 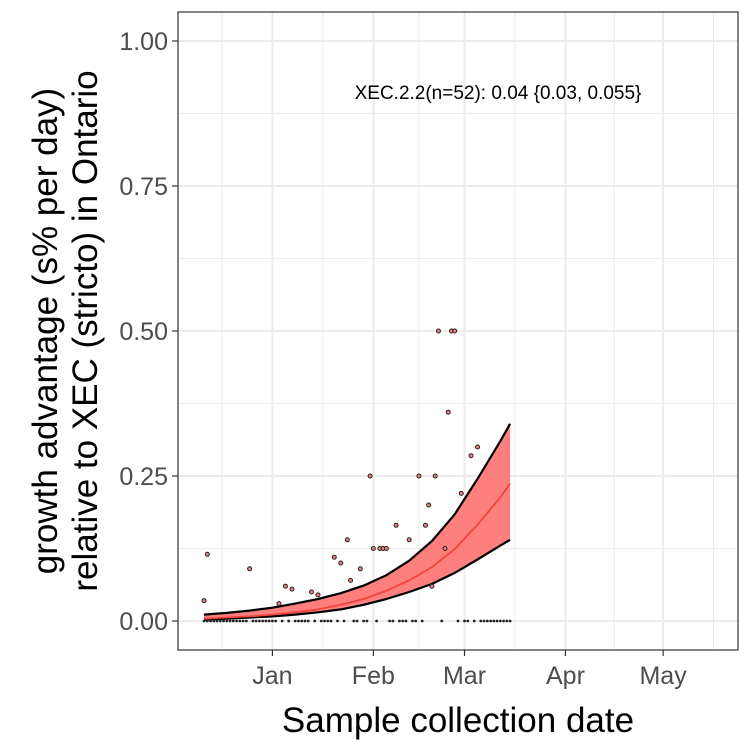 I want to click on x-tick-label: Feb, so click(x=373, y=676).